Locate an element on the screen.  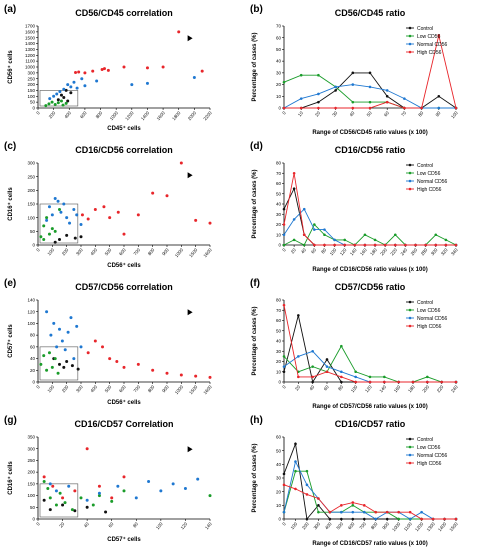
x-tick-label: 700 is located at coordinates (136, 251).